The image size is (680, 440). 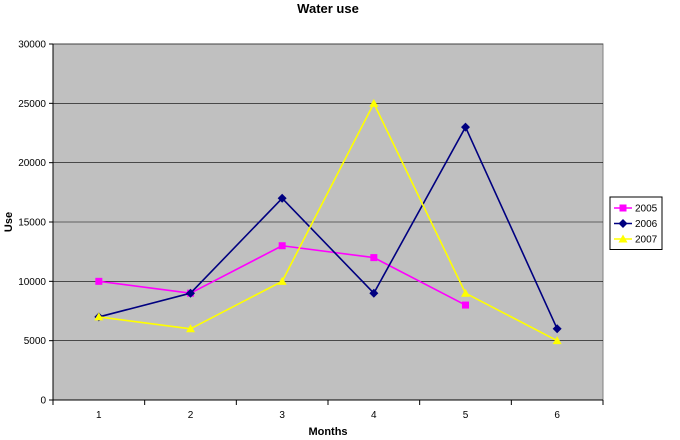 I want to click on y-tick-label: 30000, so click(x=32, y=45).